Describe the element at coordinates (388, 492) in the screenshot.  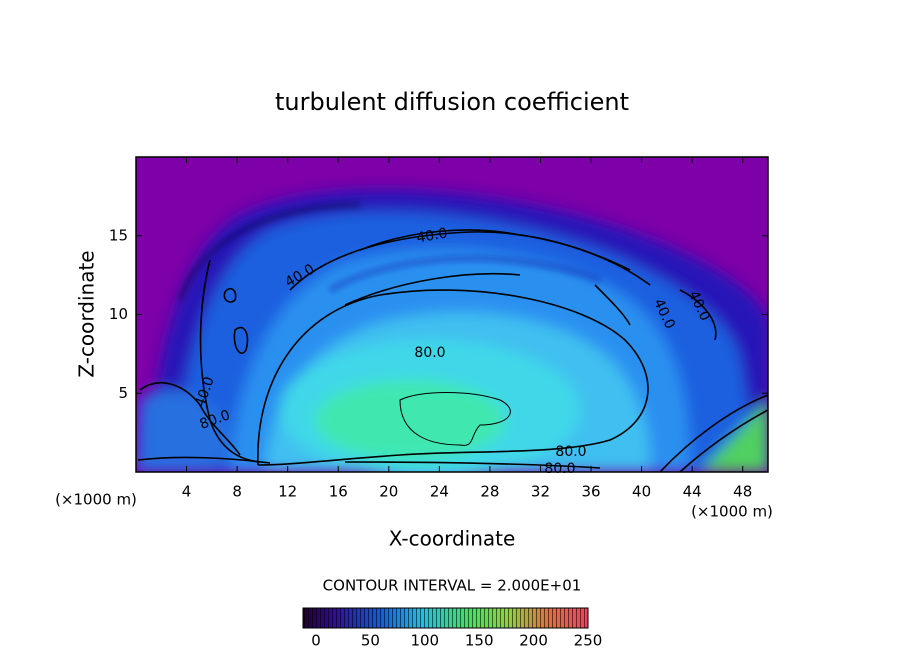
I see `x-tick-label: 20` at that location.